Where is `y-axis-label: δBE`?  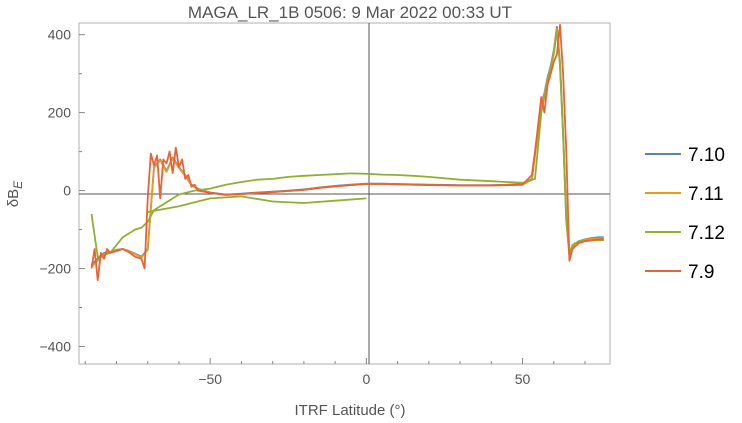 y-axis-label: δBE is located at coordinates (15, 193).